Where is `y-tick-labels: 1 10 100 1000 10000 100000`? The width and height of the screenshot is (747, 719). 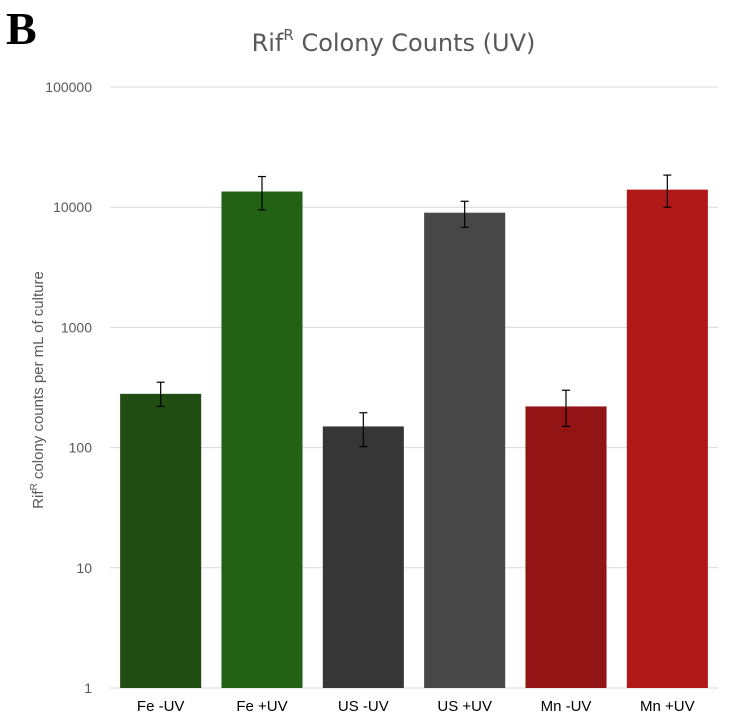
y-tick-labels: 1 10 100 1000 10000 100000 is located at coordinates (68, 387).